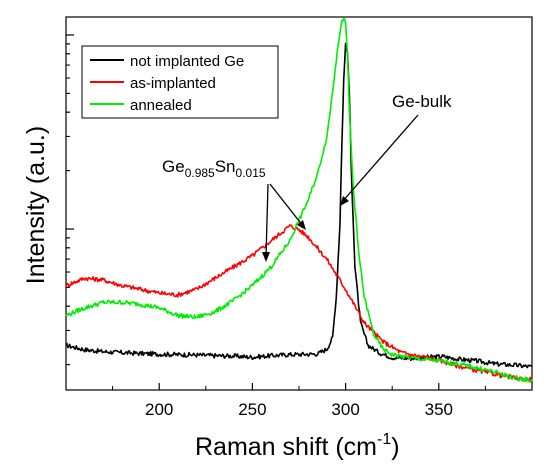 Image resolution: width=550 pixels, height=474 pixels. Describe the element at coordinates (214, 168) in the screenshot. I see `annotation-gesn: Ge0.985Sn0.015` at that location.